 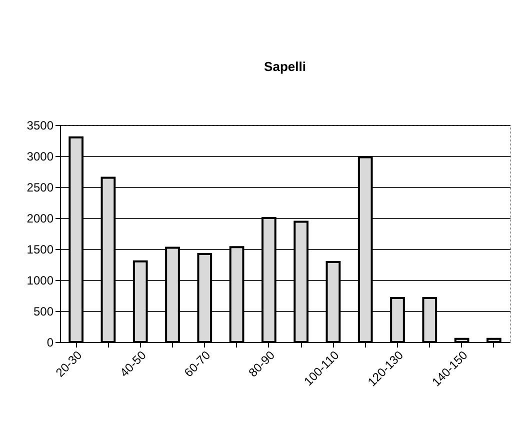 What do you see at coordinates (43, 311) in the screenshot?
I see `y-tick-label: 500` at bounding box center [43, 311].